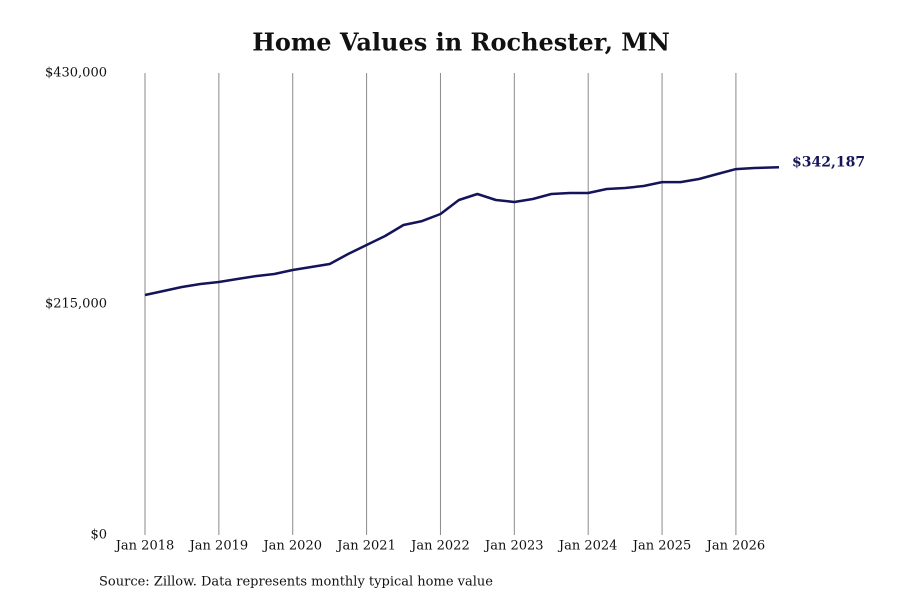 This screenshot has height=600, width=900. What do you see at coordinates (439, 546) in the screenshot?
I see `x-tick-label: Jan 2022` at bounding box center [439, 546].